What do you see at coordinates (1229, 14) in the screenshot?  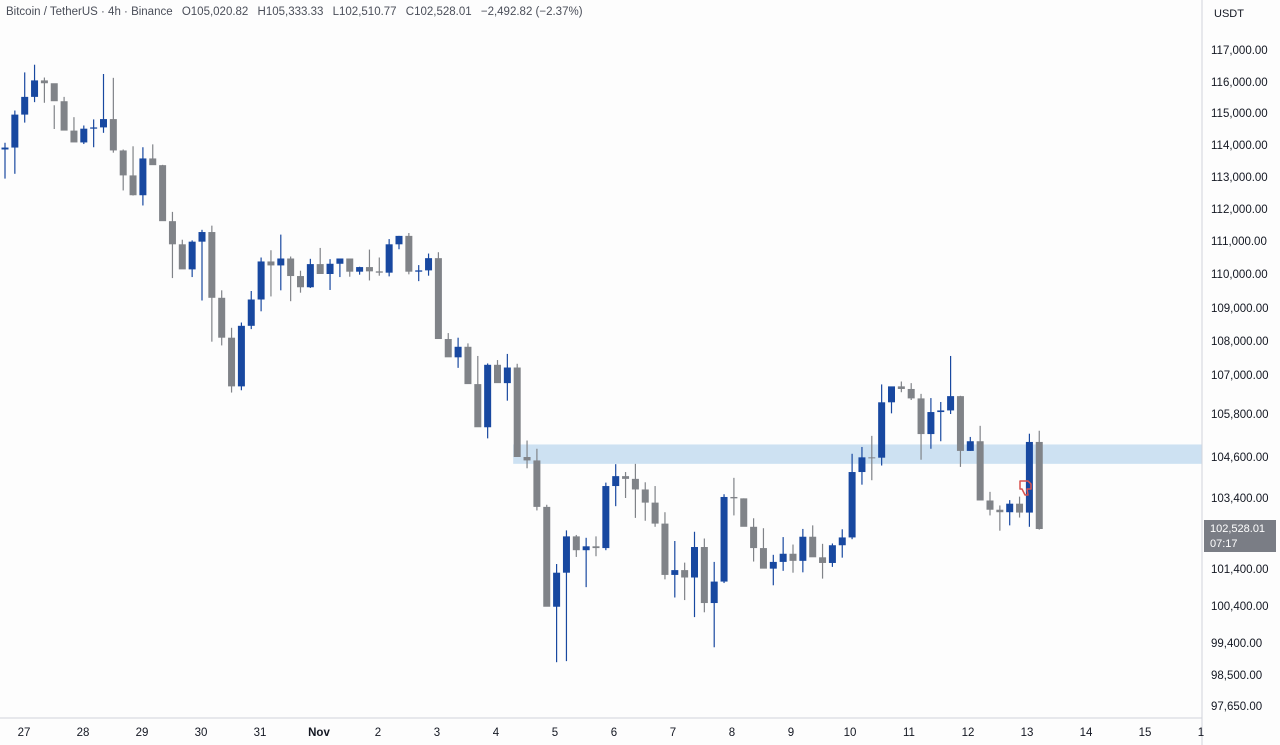 I see `price-axis-unit: USDT` at bounding box center [1229, 14].